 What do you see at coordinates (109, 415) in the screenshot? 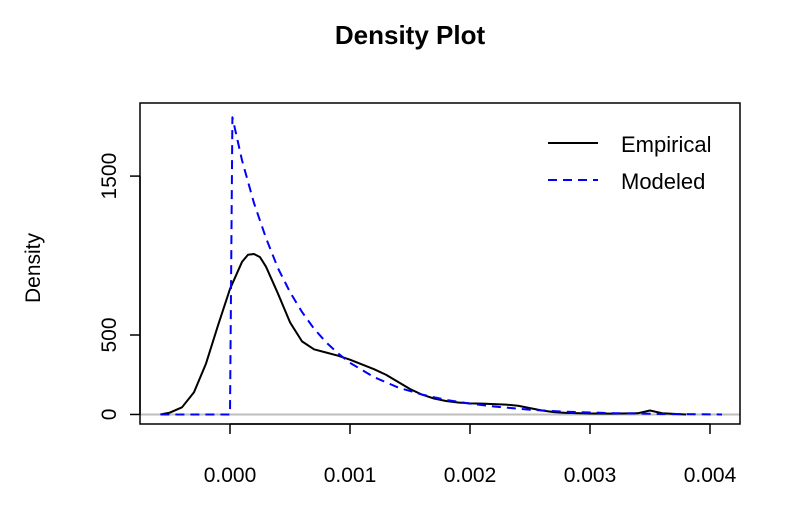
I see `y-tick-label: 0` at bounding box center [109, 415].